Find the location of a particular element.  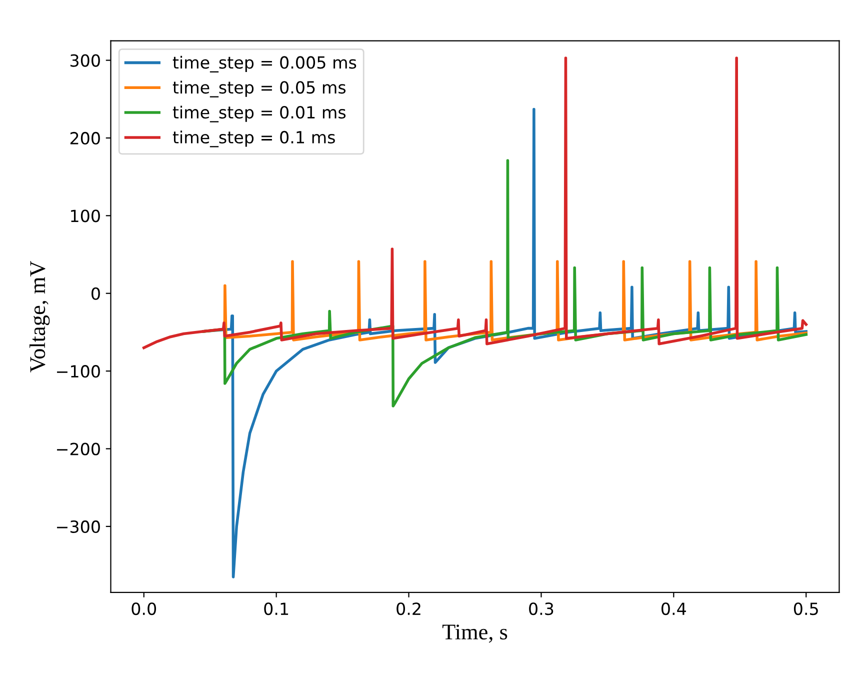

legend-label: time_step = 0.1 ms is located at coordinates (253, 139).